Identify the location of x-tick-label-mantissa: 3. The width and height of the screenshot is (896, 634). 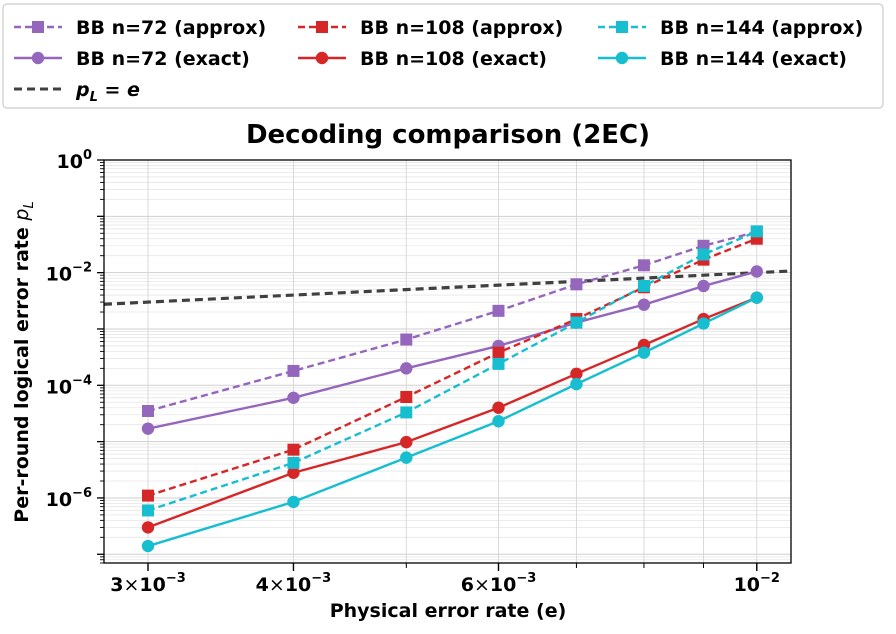
(116, 585).